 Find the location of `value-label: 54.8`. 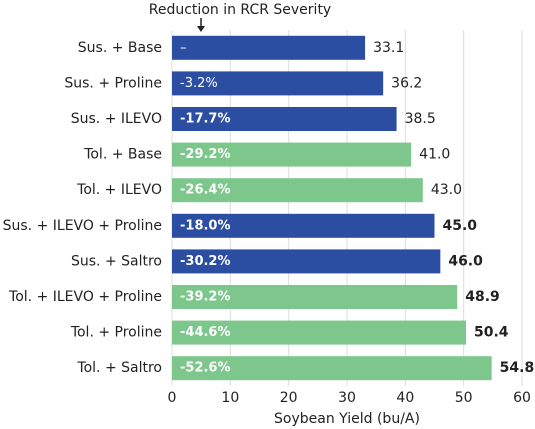

value-label: 54.8 is located at coordinates (517, 368).